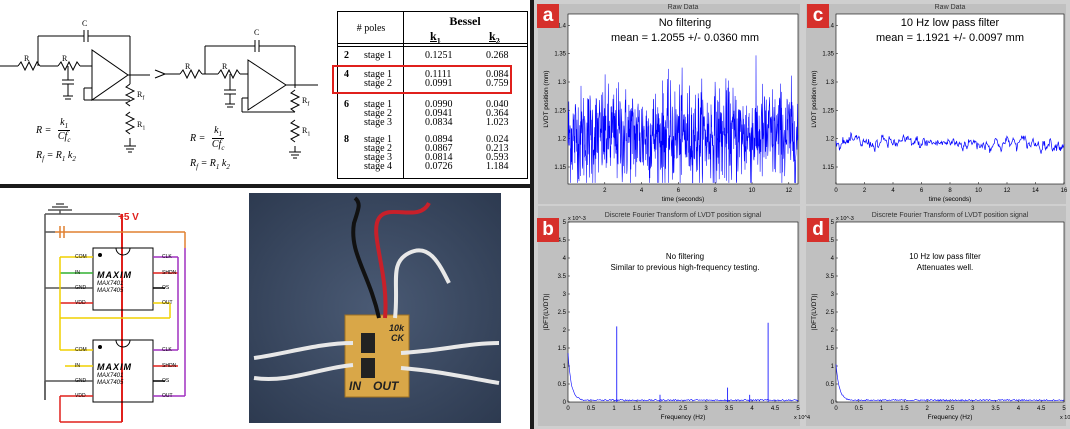 The image size is (1070, 429). I want to click on dft-line-d, so click(950, 383).